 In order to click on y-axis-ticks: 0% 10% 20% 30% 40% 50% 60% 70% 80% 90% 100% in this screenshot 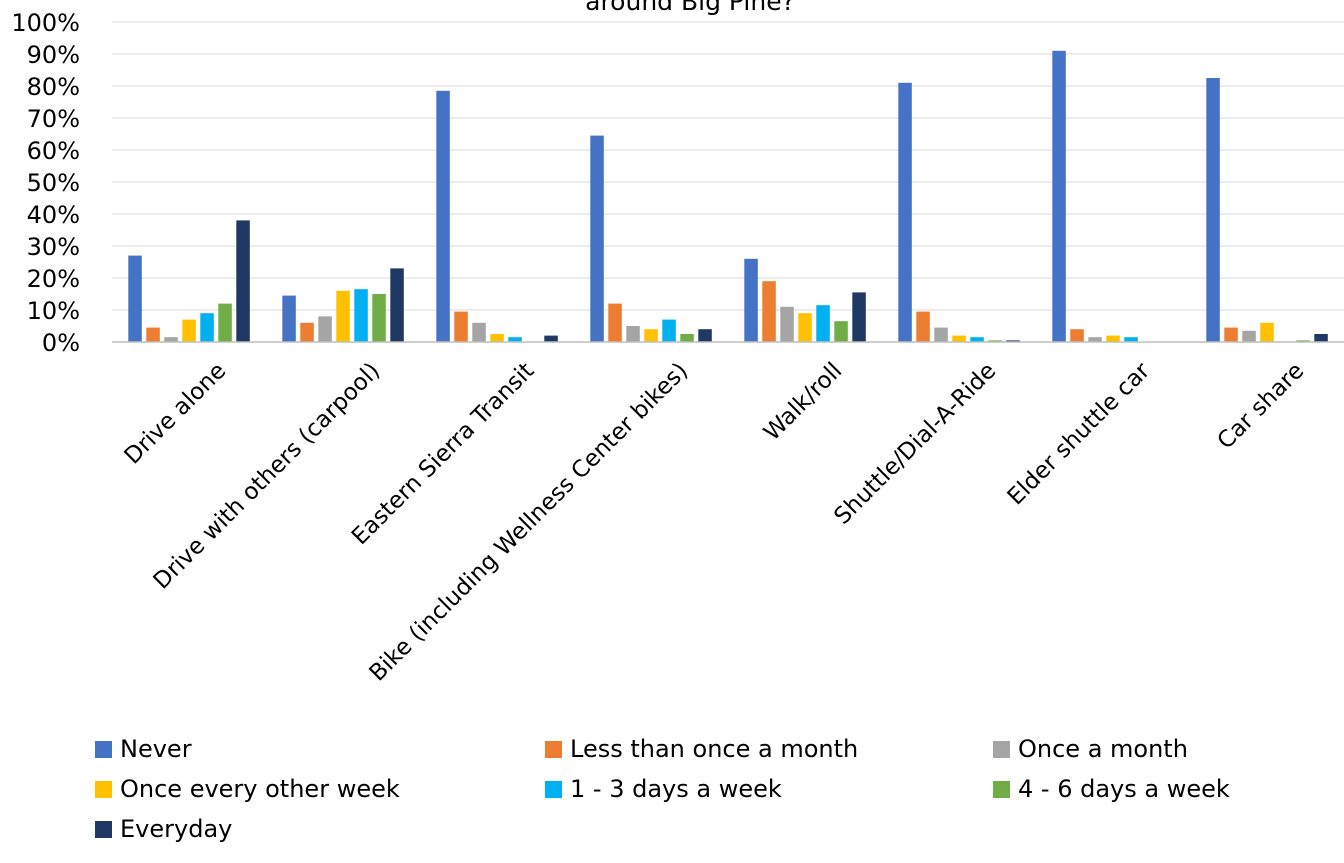, I will do `click(45, 183)`.